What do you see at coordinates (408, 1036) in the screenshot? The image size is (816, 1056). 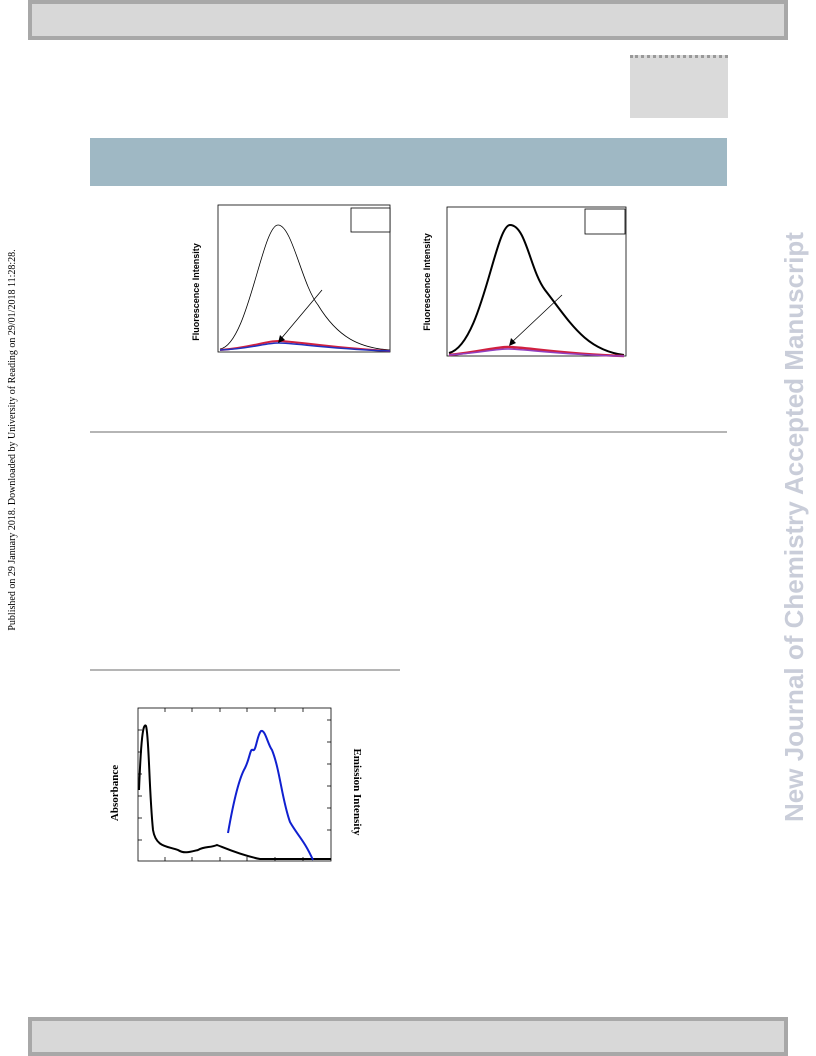 I see `footer-bar` at bounding box center [408, 1036].